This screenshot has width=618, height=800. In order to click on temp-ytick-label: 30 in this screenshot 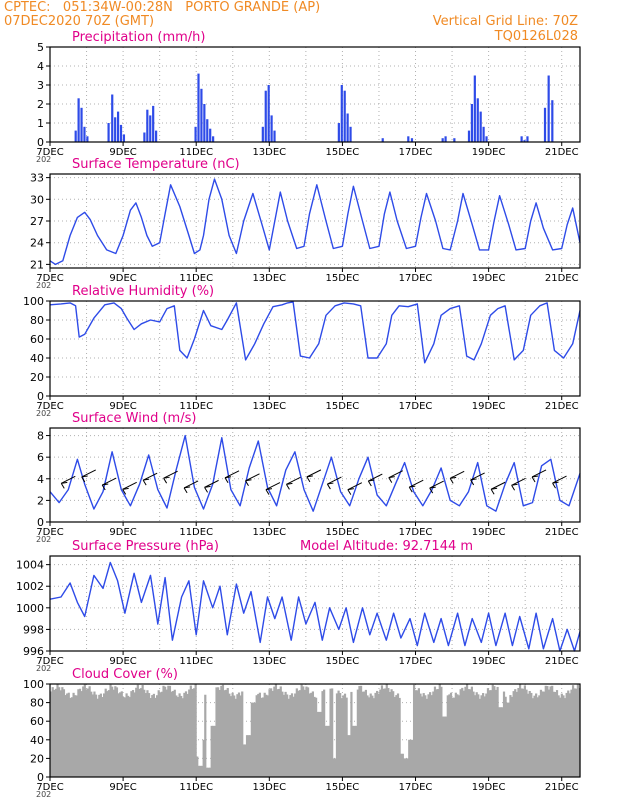, I will do `click(37, 199)`.